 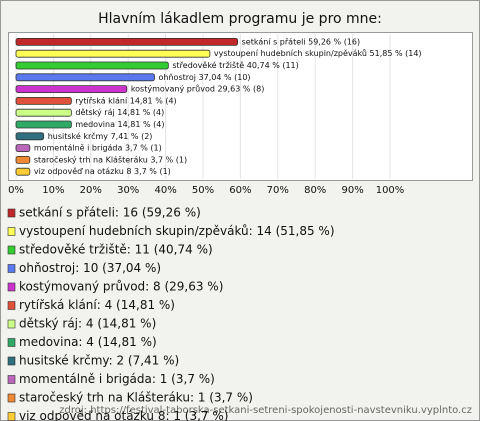 What do you see at coordinates (16, 190) in the screenshot?
I see `x-tick-label: 0%` at bounding box center [16, 190].